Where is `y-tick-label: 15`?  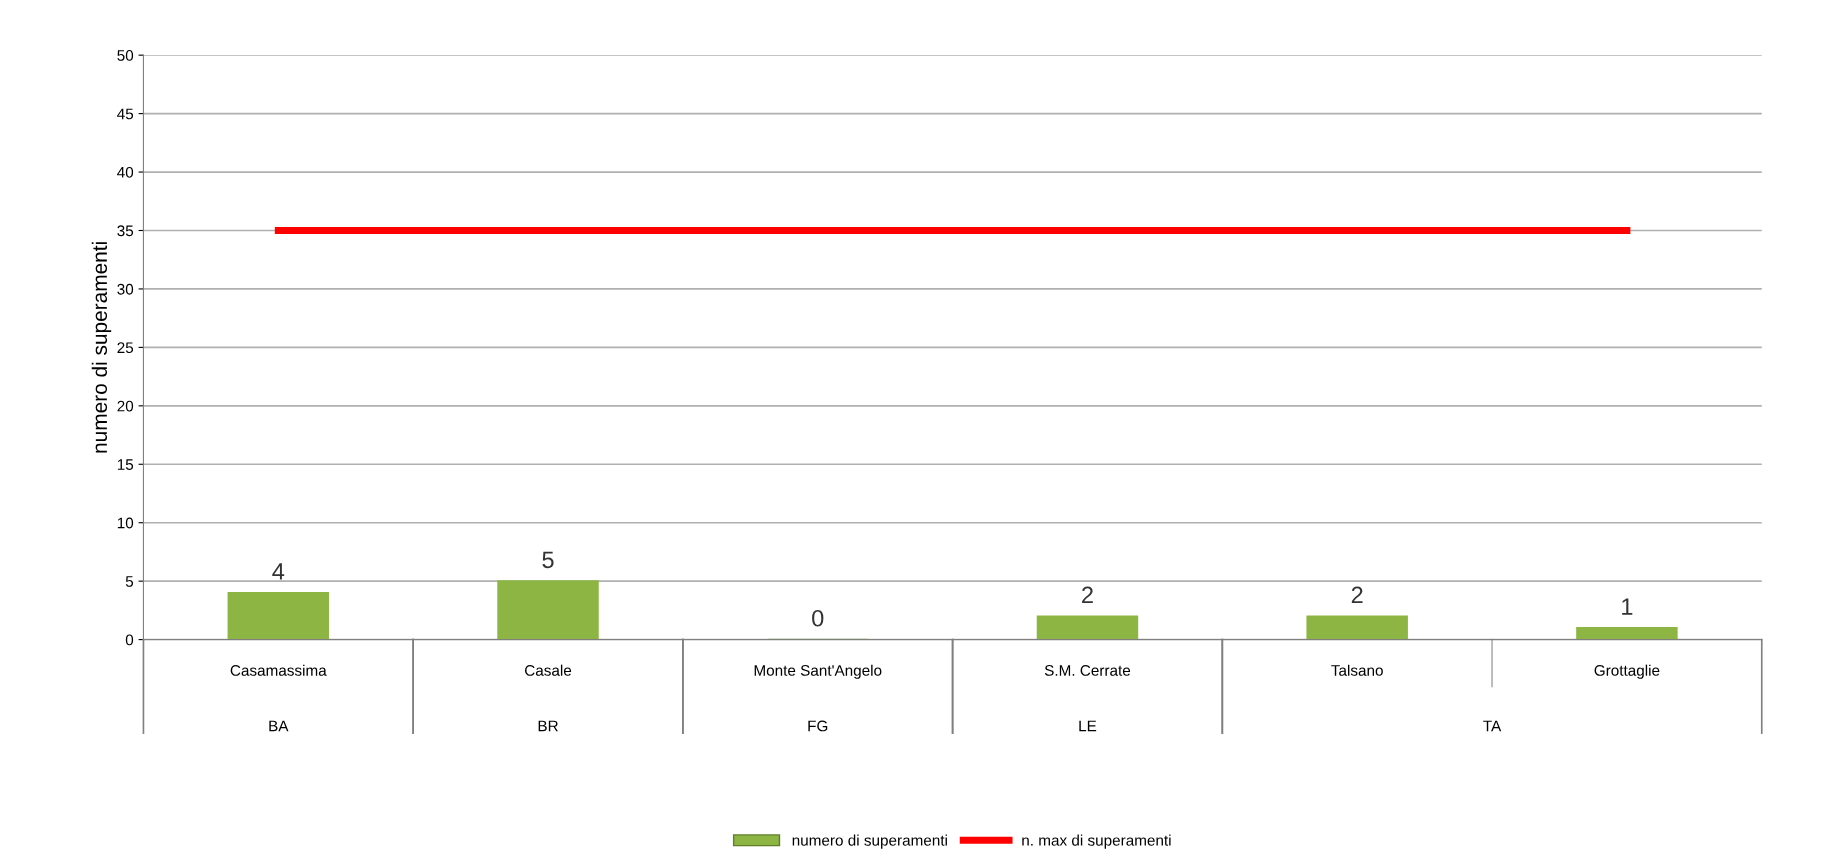 y-tick-label: 15 is located at coordinates (125, 464).